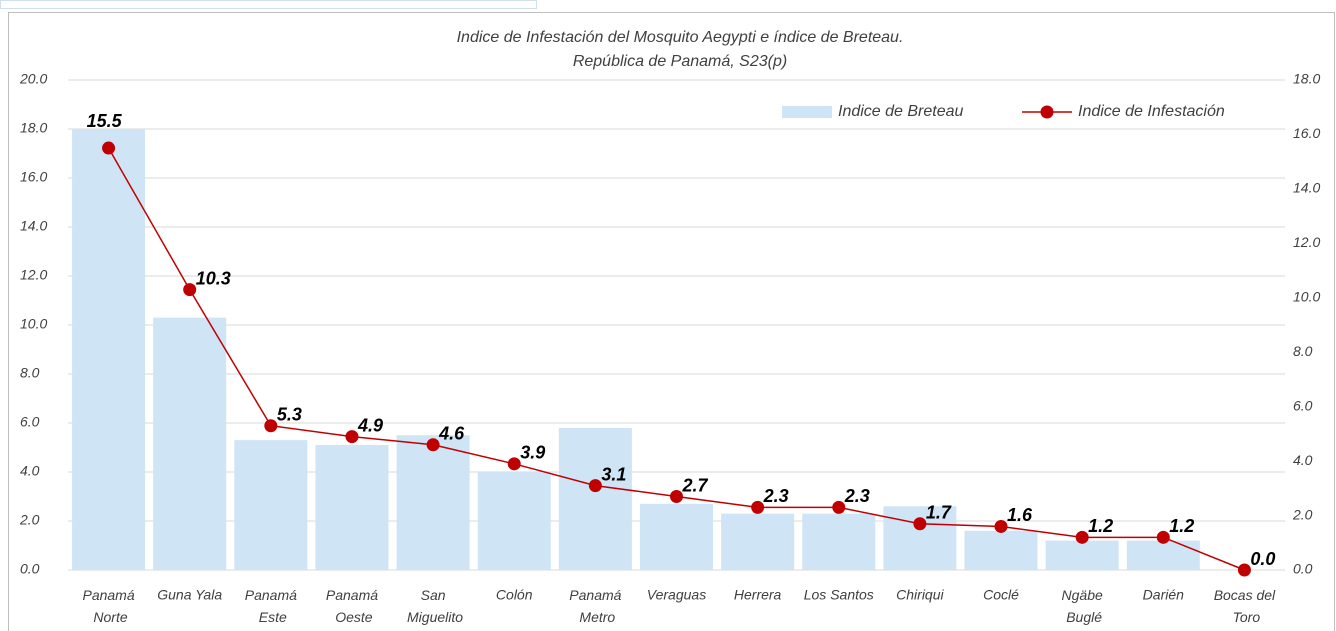 This screenshot has height=631, width=1336. I want to click on y2-tick-label: 4.0, so click(1303, 460).